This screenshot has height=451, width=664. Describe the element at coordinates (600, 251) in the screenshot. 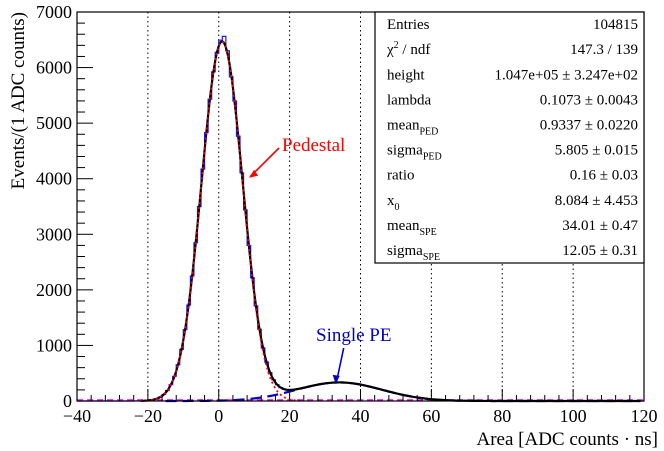

I see `stats-row-value: 12.05 ± 0.31` at that location.